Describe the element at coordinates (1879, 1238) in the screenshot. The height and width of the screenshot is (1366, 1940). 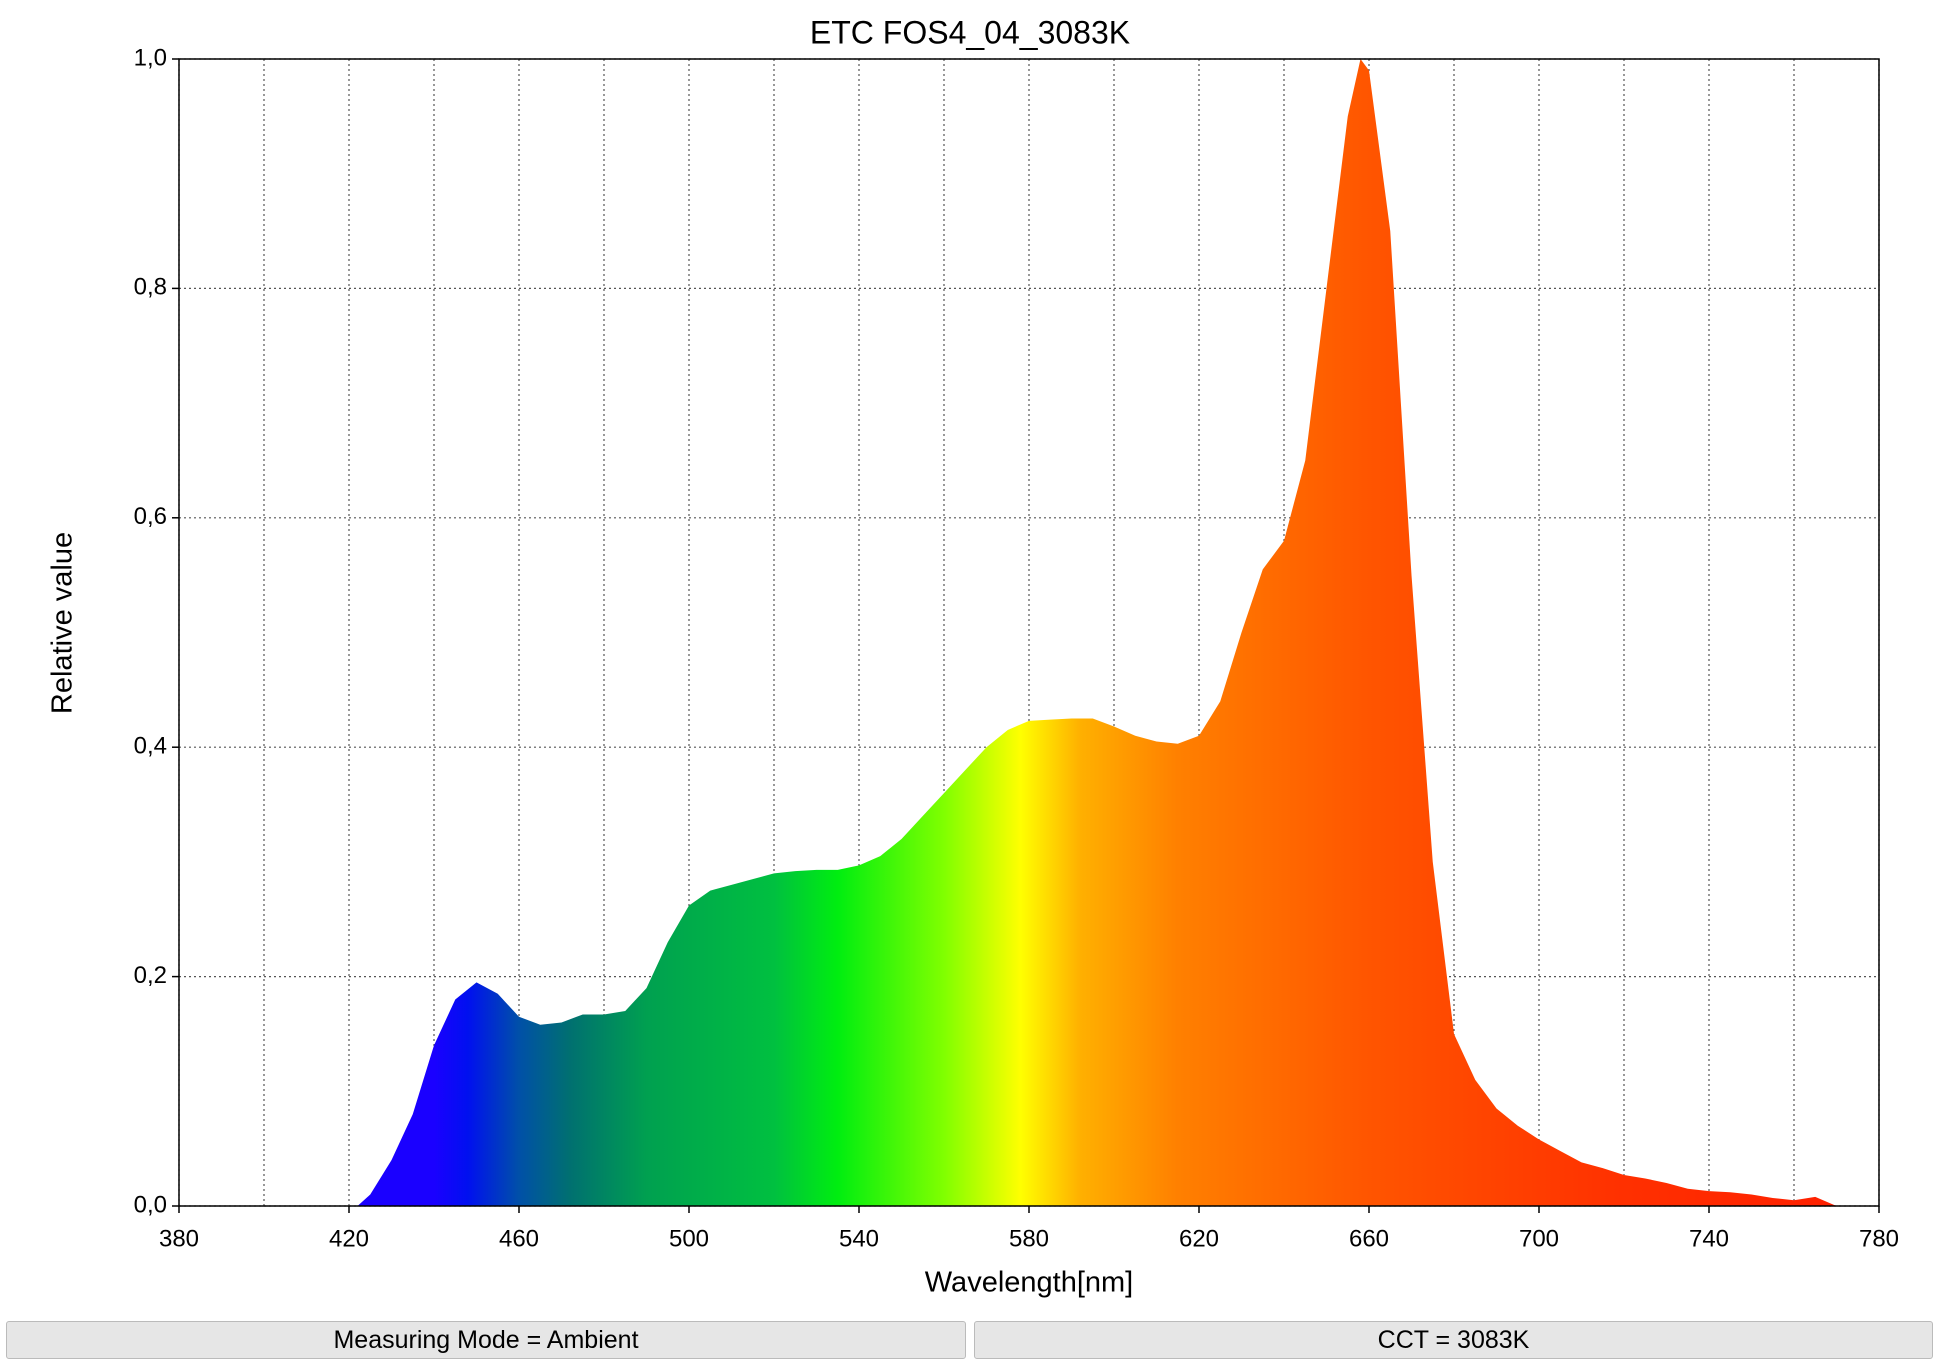
I see `x-tick-label: 780` at that location.